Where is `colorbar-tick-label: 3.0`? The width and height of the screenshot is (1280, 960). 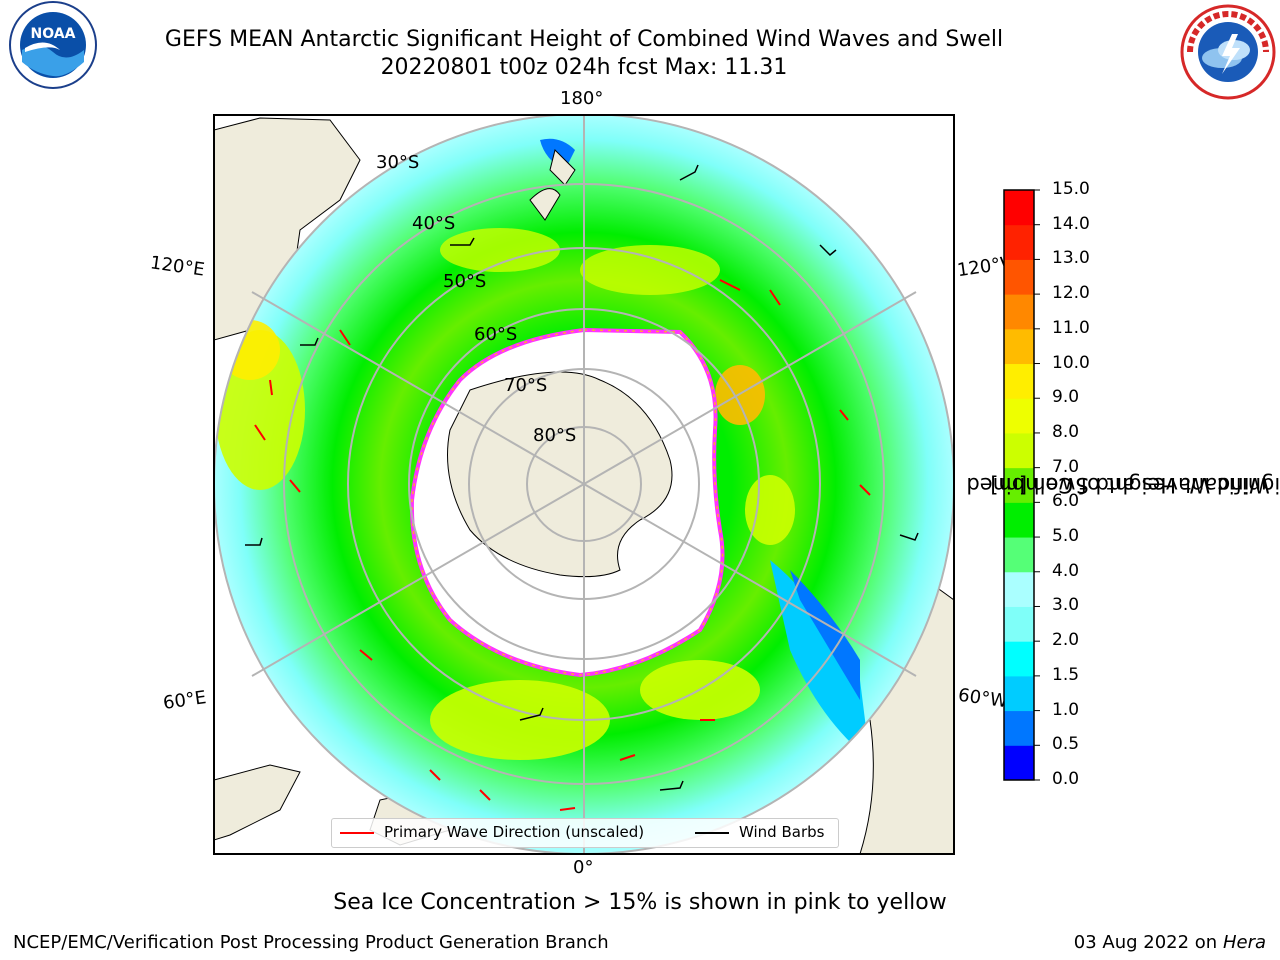
colorbar-tick-label: 3.0 is located at coordinates (1066, 605).